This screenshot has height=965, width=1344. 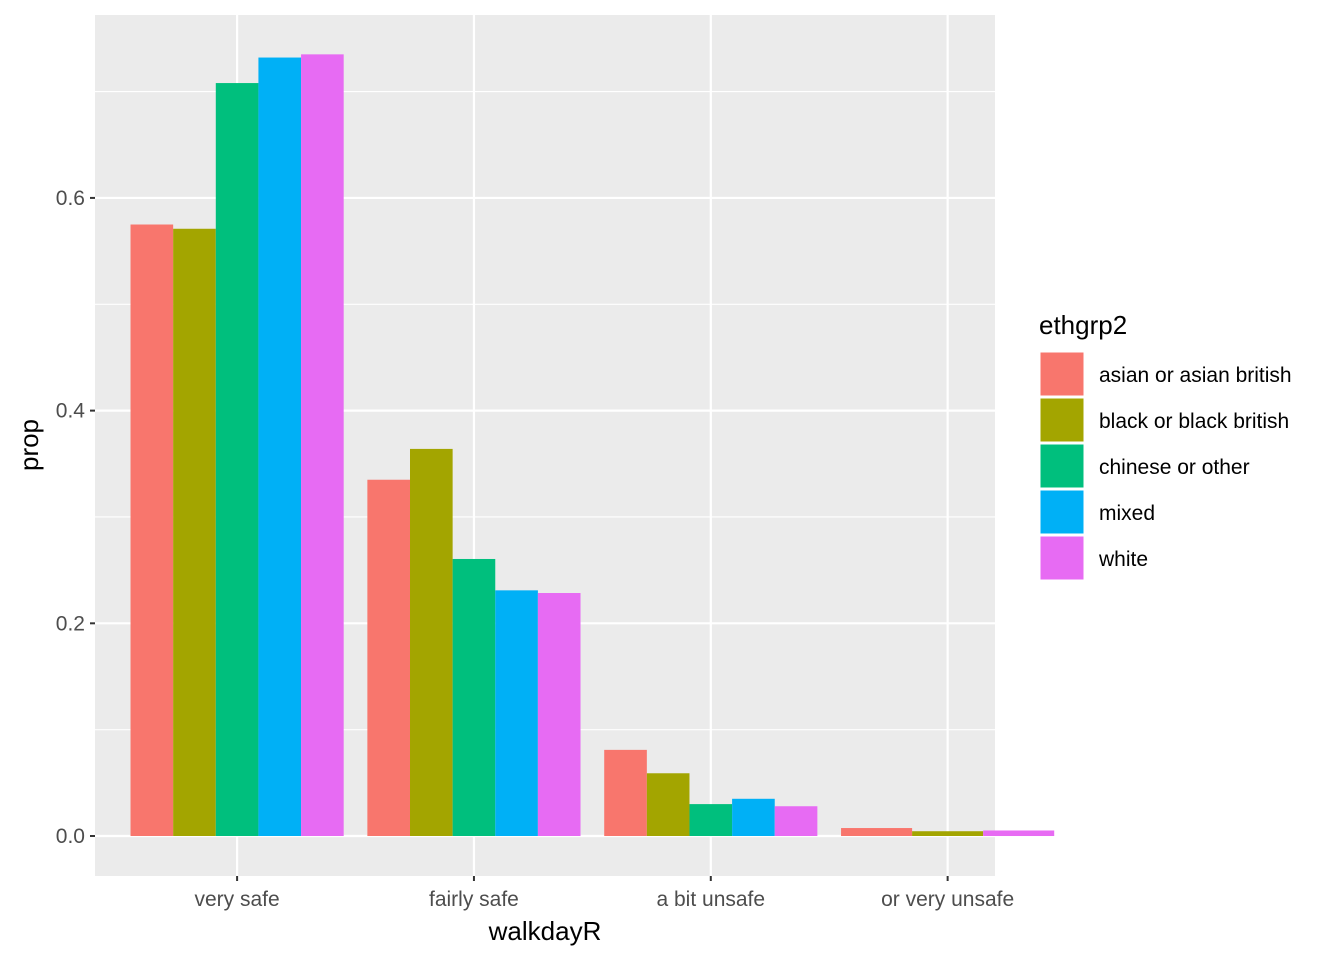 I want to click on y-tick-label: 0.6, so click(x=70, y=198).